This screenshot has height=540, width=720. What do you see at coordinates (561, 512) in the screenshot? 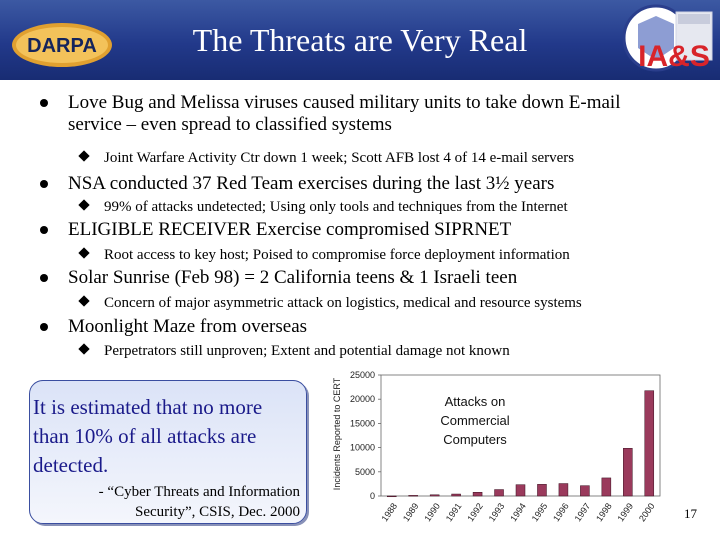
I see `x-tick-label: 1996` at bounding box center [561, 512].